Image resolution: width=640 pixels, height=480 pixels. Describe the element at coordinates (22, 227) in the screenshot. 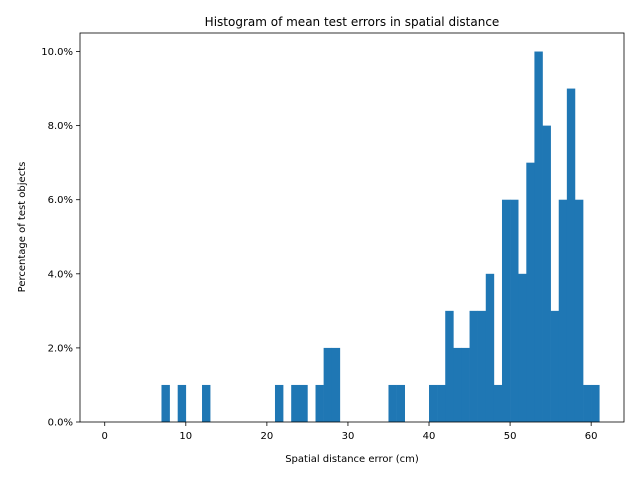

I see `y-axis-label: Percentage of test objects` at that location.